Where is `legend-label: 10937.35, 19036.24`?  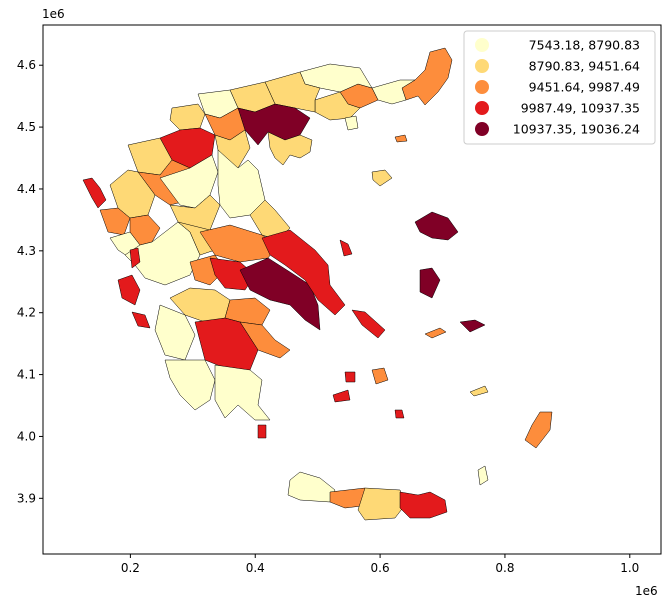 legend-label: 10937.35, 19036.24 is located at coordinates (576, 129).